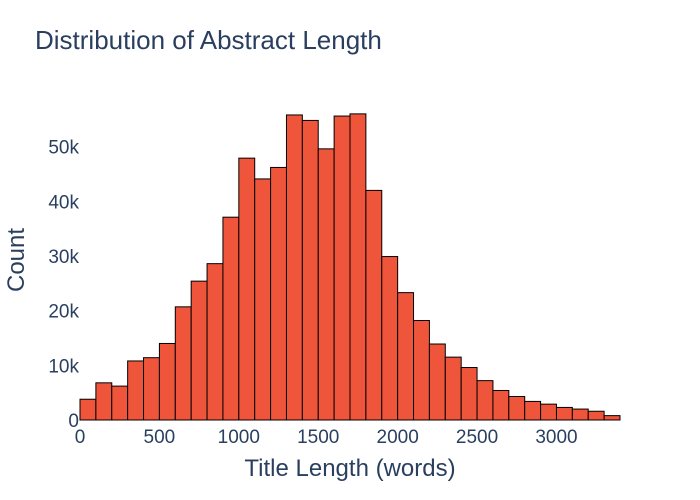 This screenshot has height=500, width=700. I want to click on x-tick-label: 1000, so click(239, 437).